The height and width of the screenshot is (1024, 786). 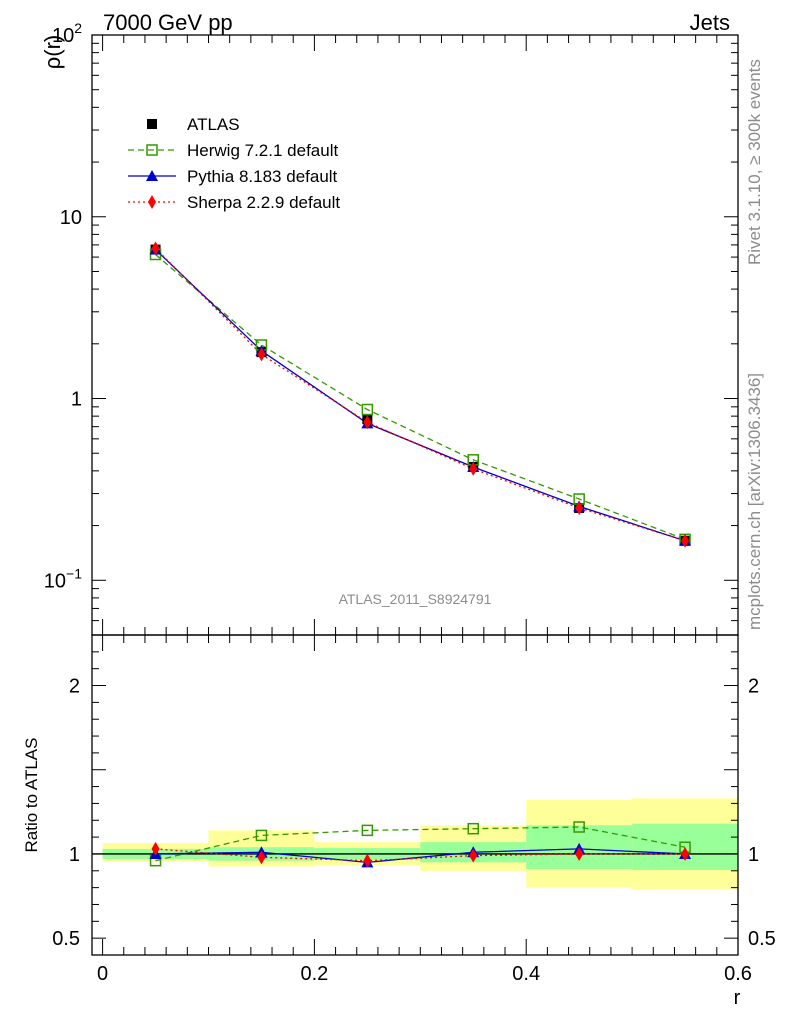 What do you see at coordinates (102, 974) in the screenshot?
I see `x-tick-label: 0` at bounding box center [102, 974].